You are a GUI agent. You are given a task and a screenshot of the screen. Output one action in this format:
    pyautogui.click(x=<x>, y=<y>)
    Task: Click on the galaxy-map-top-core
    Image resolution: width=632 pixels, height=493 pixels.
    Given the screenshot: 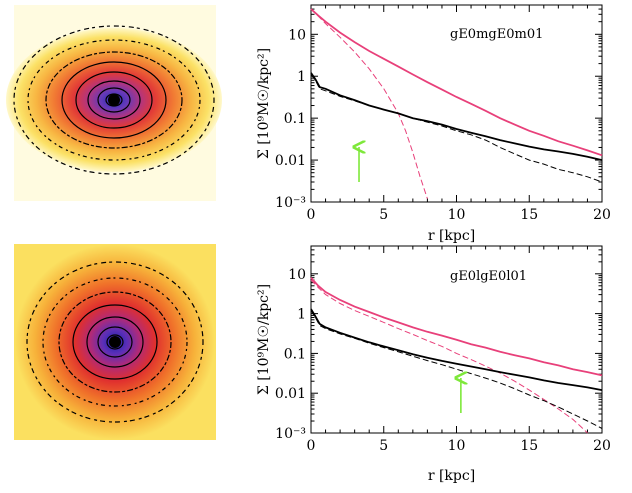 What is the action you would take?
    pyautogui.click(x=114, y=100)
    